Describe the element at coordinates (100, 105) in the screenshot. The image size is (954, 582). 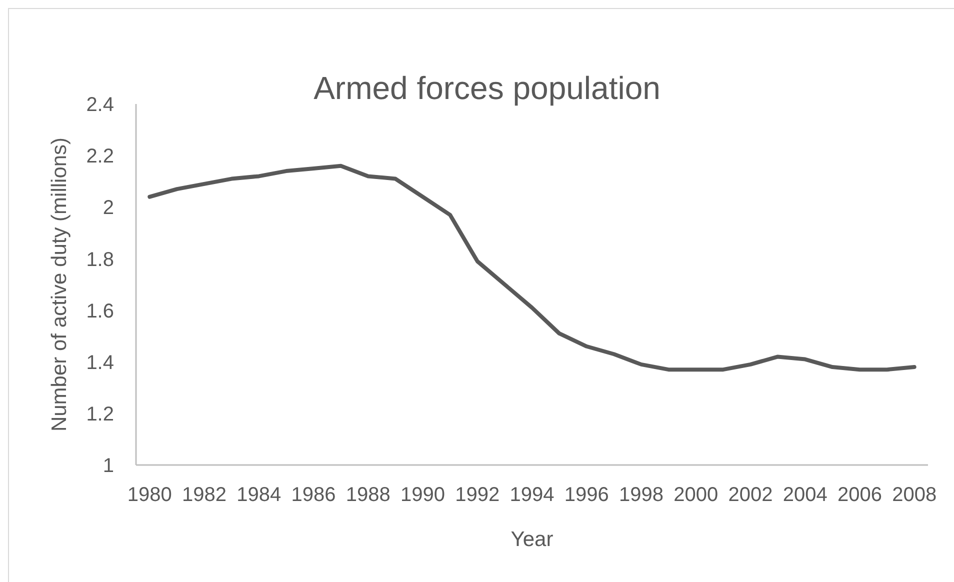
I see `y-tick-label: 2.4` at that location.